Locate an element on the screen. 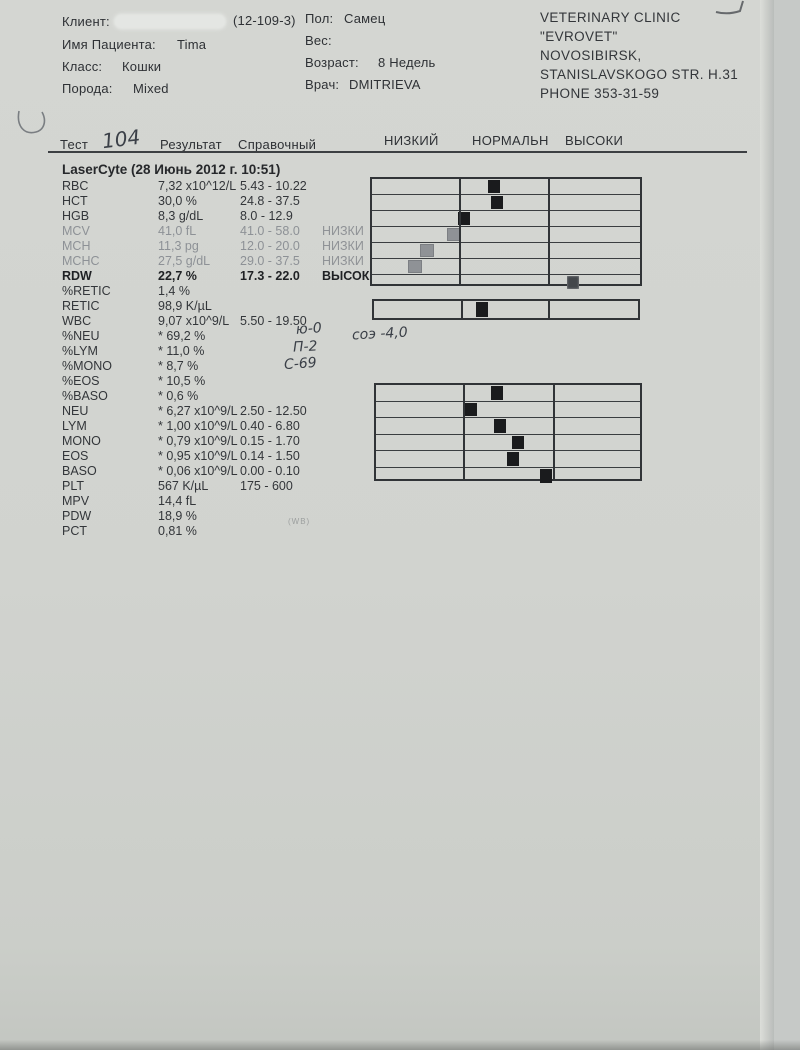 Image resolution: width=800 pixels, height=1050 pixels. table-row: HCT 30,0 % 24.8 - 37.5 is located at coordinates (380, 201).